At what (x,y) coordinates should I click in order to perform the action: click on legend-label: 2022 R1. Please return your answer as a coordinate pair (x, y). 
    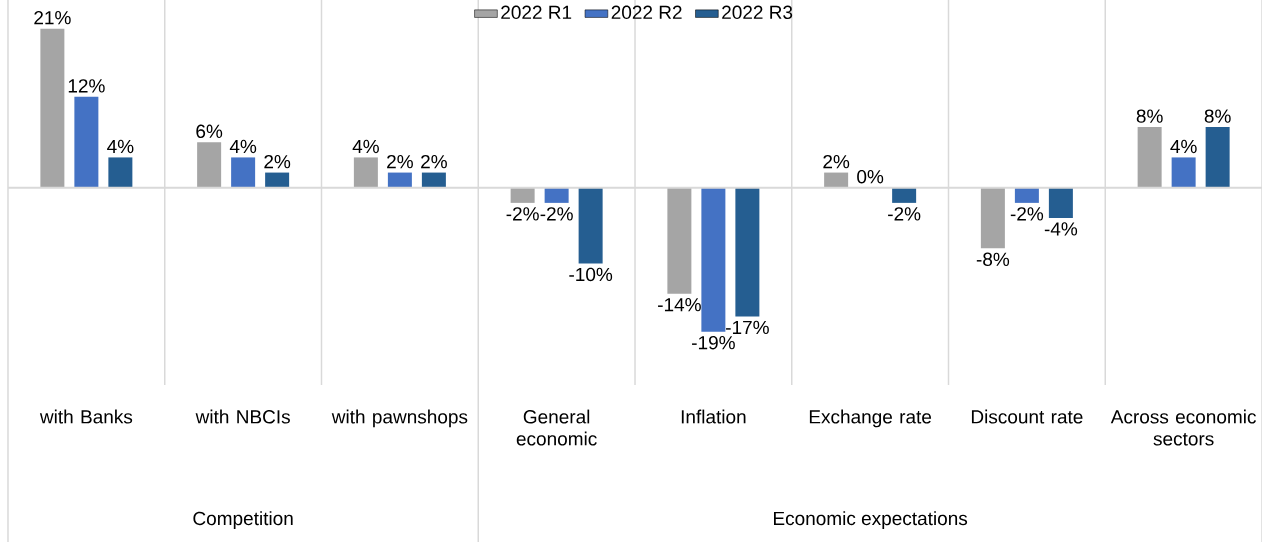
    Looking at the image, I should click on (536, 12).